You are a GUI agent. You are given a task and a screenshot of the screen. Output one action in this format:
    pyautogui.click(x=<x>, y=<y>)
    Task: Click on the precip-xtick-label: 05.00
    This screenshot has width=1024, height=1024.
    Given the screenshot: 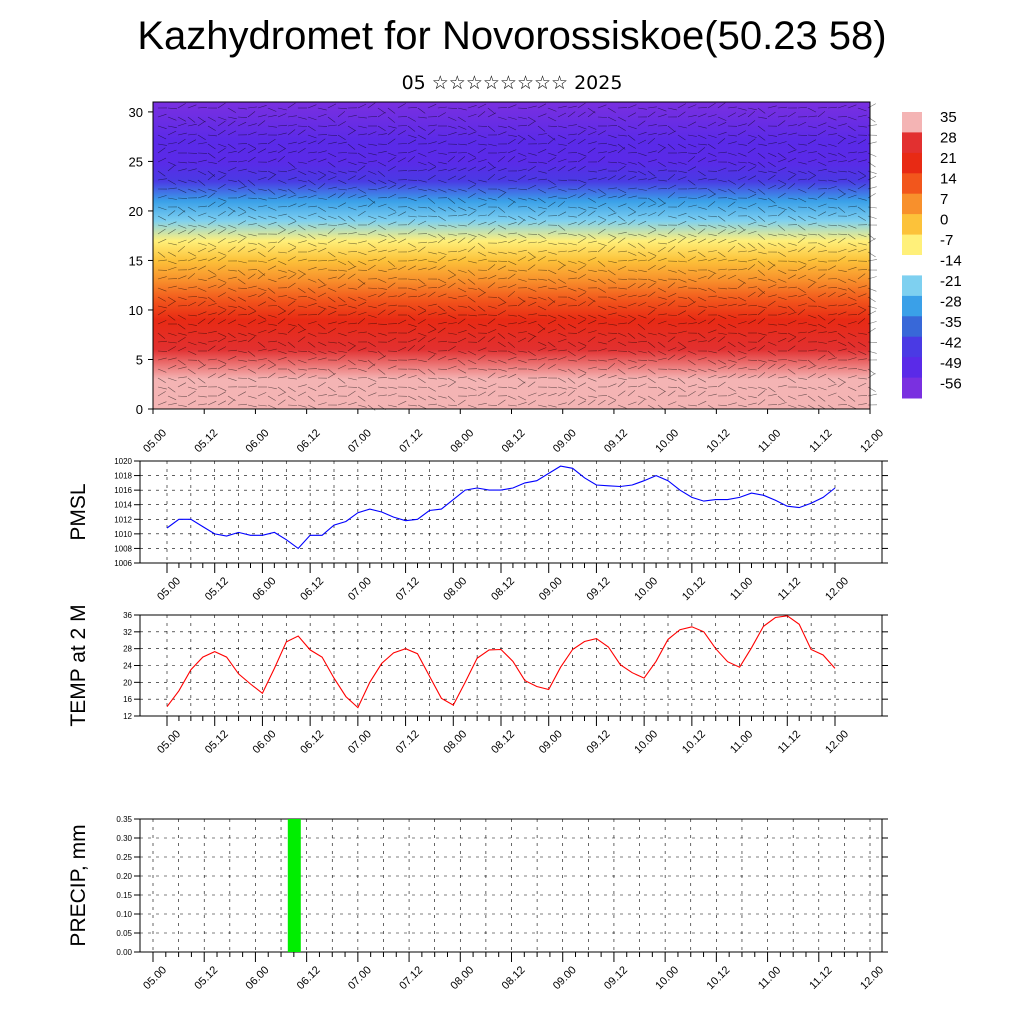 What is the action you would take?
    pyautogui.click(x=155, y=978)
    